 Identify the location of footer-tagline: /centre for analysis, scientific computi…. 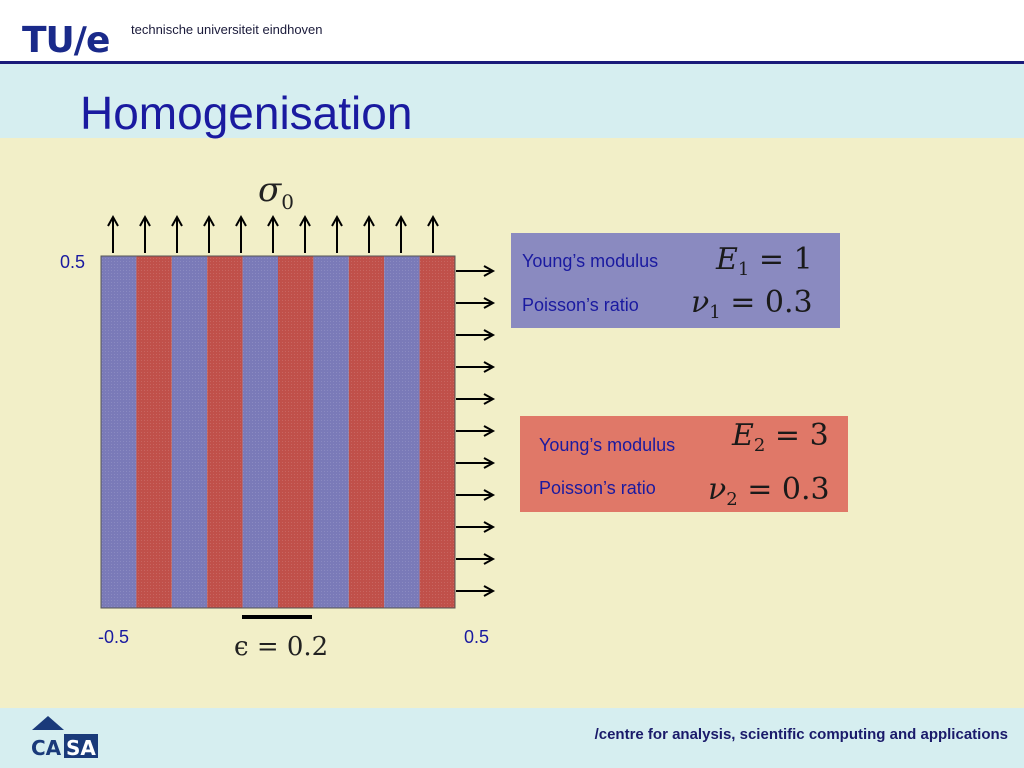
(801, 734).